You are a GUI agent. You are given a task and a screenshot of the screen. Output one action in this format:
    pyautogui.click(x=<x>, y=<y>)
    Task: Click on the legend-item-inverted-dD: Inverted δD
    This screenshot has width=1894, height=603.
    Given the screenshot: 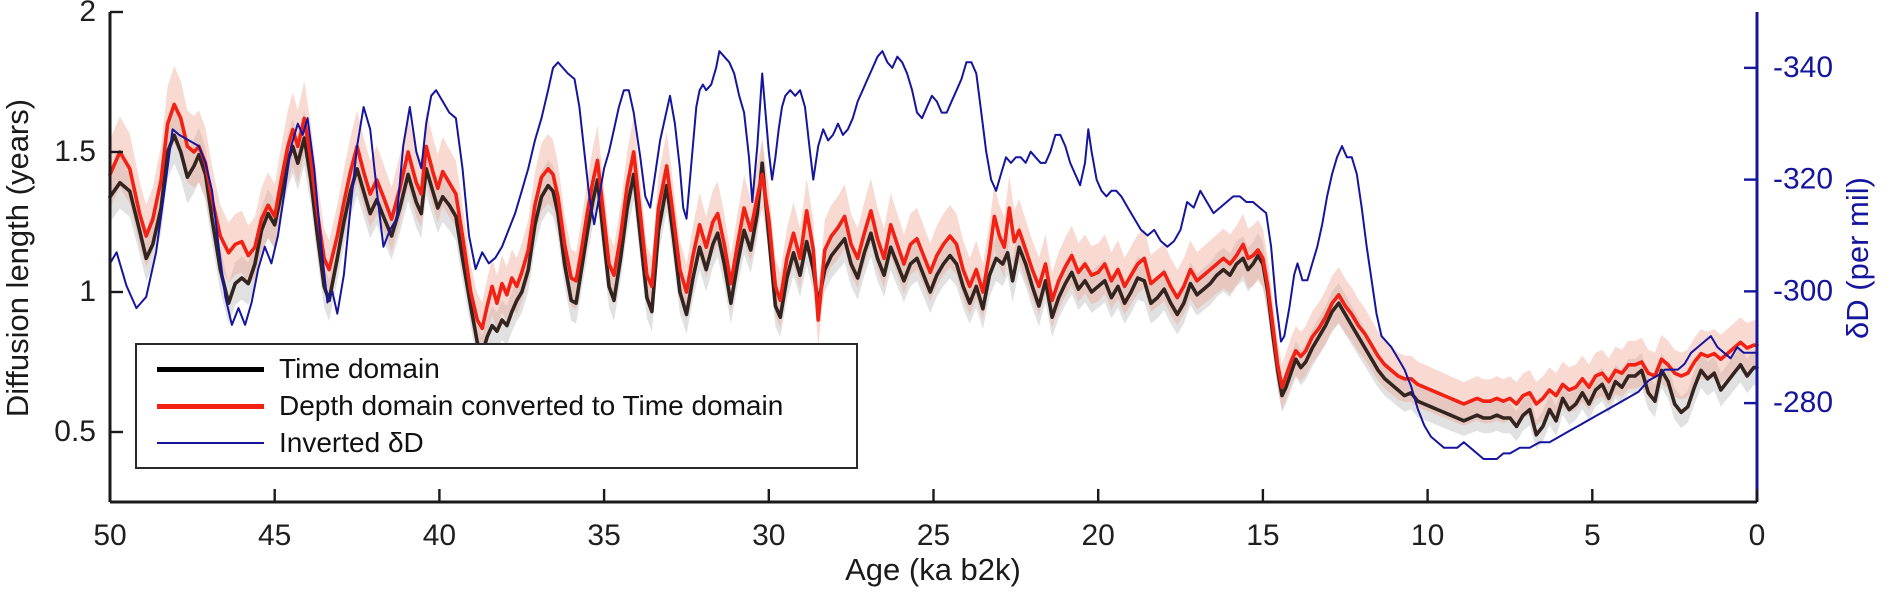 What is the action you would take?
    pyautogui.click(x=496, y=442)
    